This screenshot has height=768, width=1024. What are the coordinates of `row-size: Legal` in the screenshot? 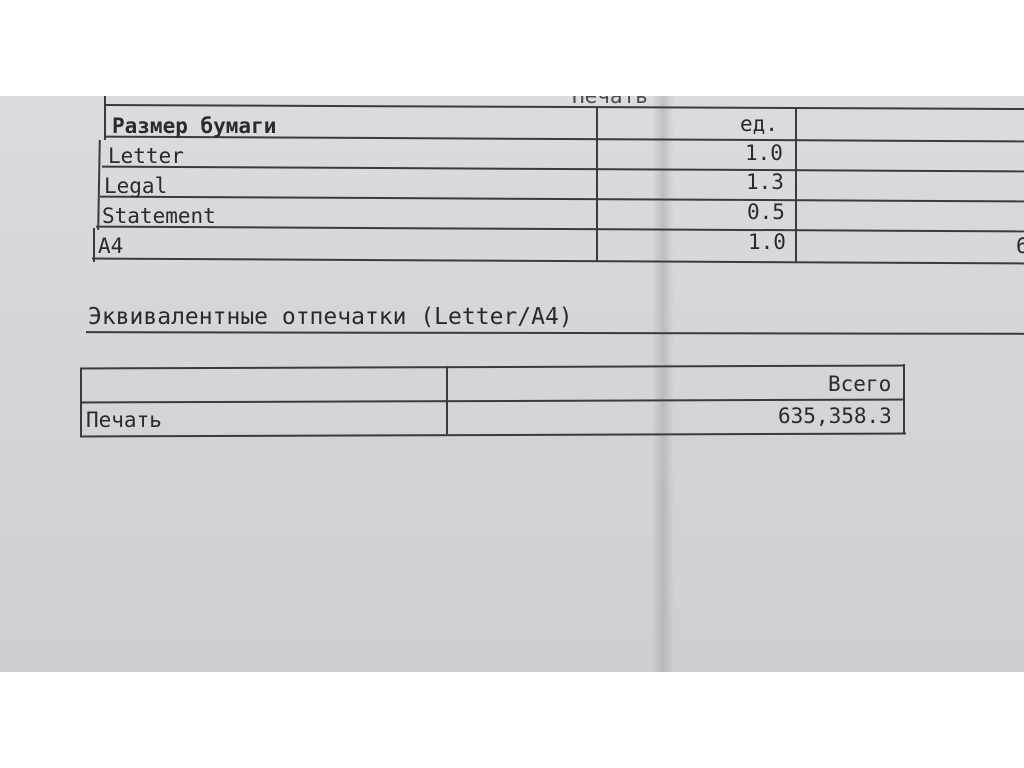 It's located at (136, 186).